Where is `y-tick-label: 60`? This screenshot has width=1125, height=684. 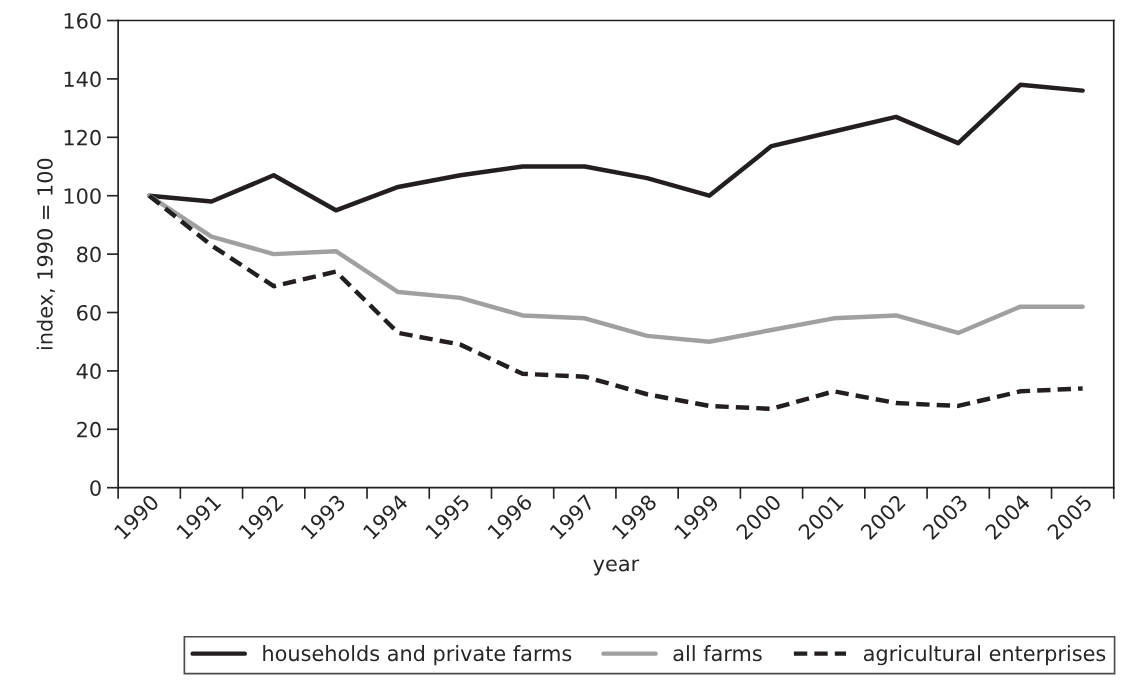
y-tick-label: 60 is located at coordinates (89, 312).